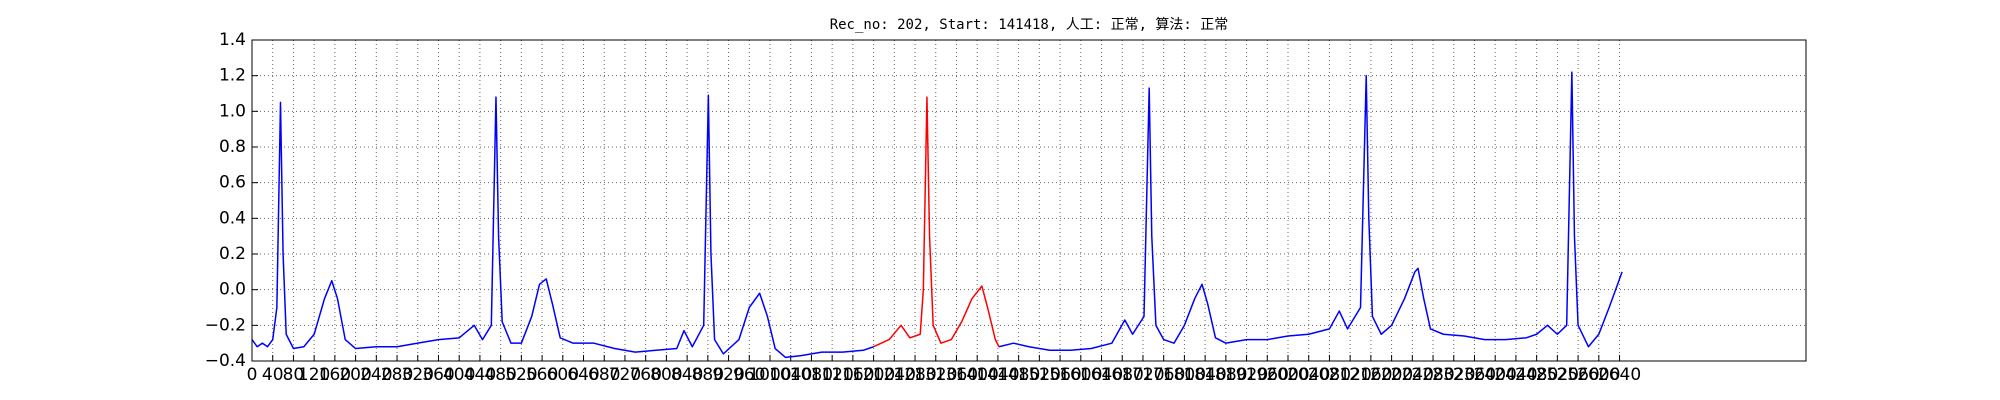 The height and width of the screenshot is (400, 2000). Describe the element at coordinates (1515, 375) in the screenshot. I see `x-tick-label: 2440` at that location.